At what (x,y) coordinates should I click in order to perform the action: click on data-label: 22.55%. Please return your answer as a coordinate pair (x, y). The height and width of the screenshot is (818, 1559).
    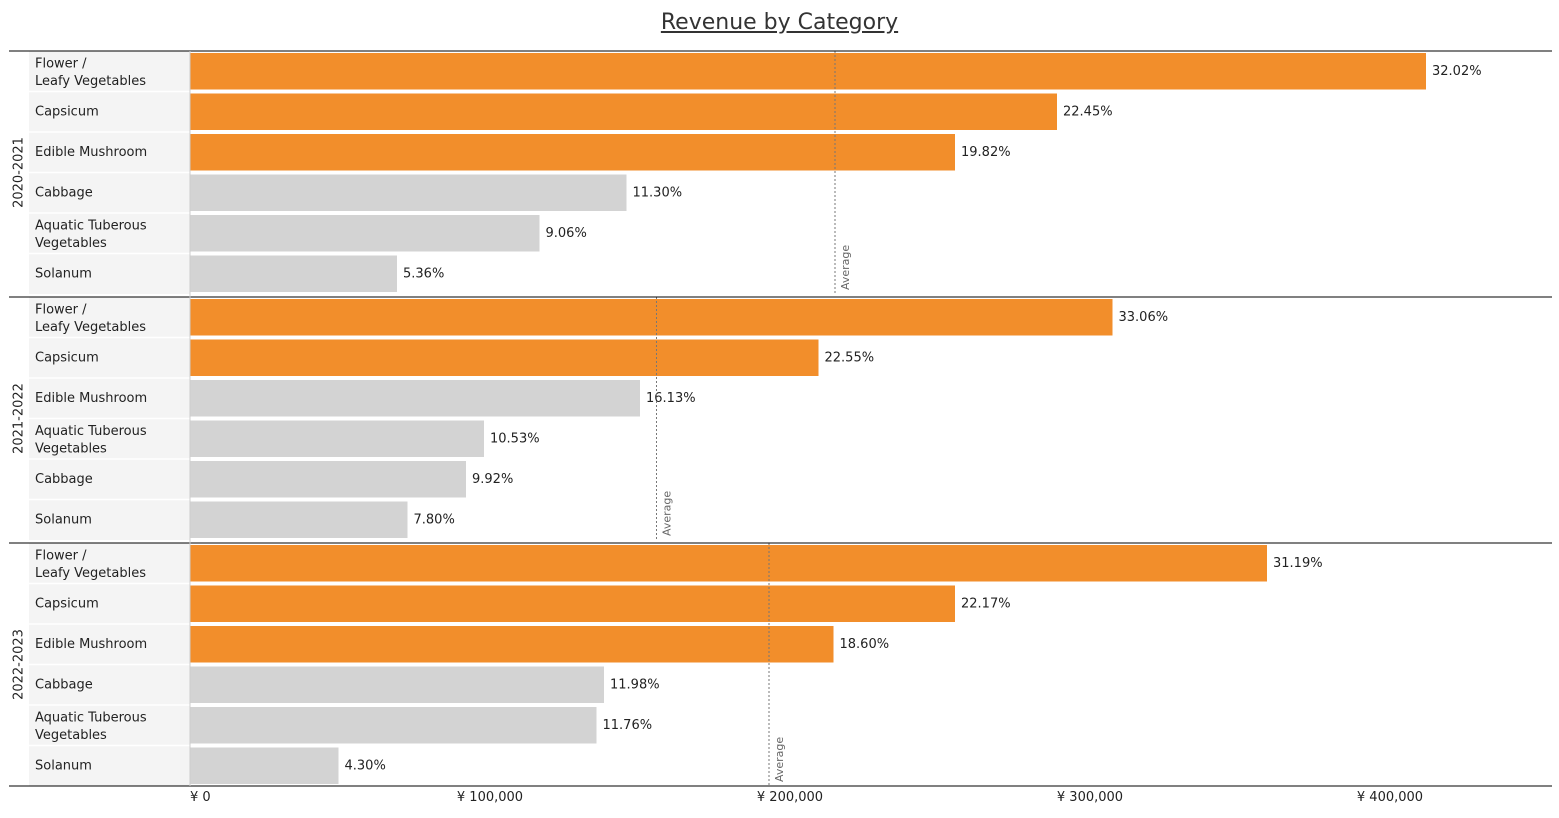
    Looking at the image, I should click on (850, 357).